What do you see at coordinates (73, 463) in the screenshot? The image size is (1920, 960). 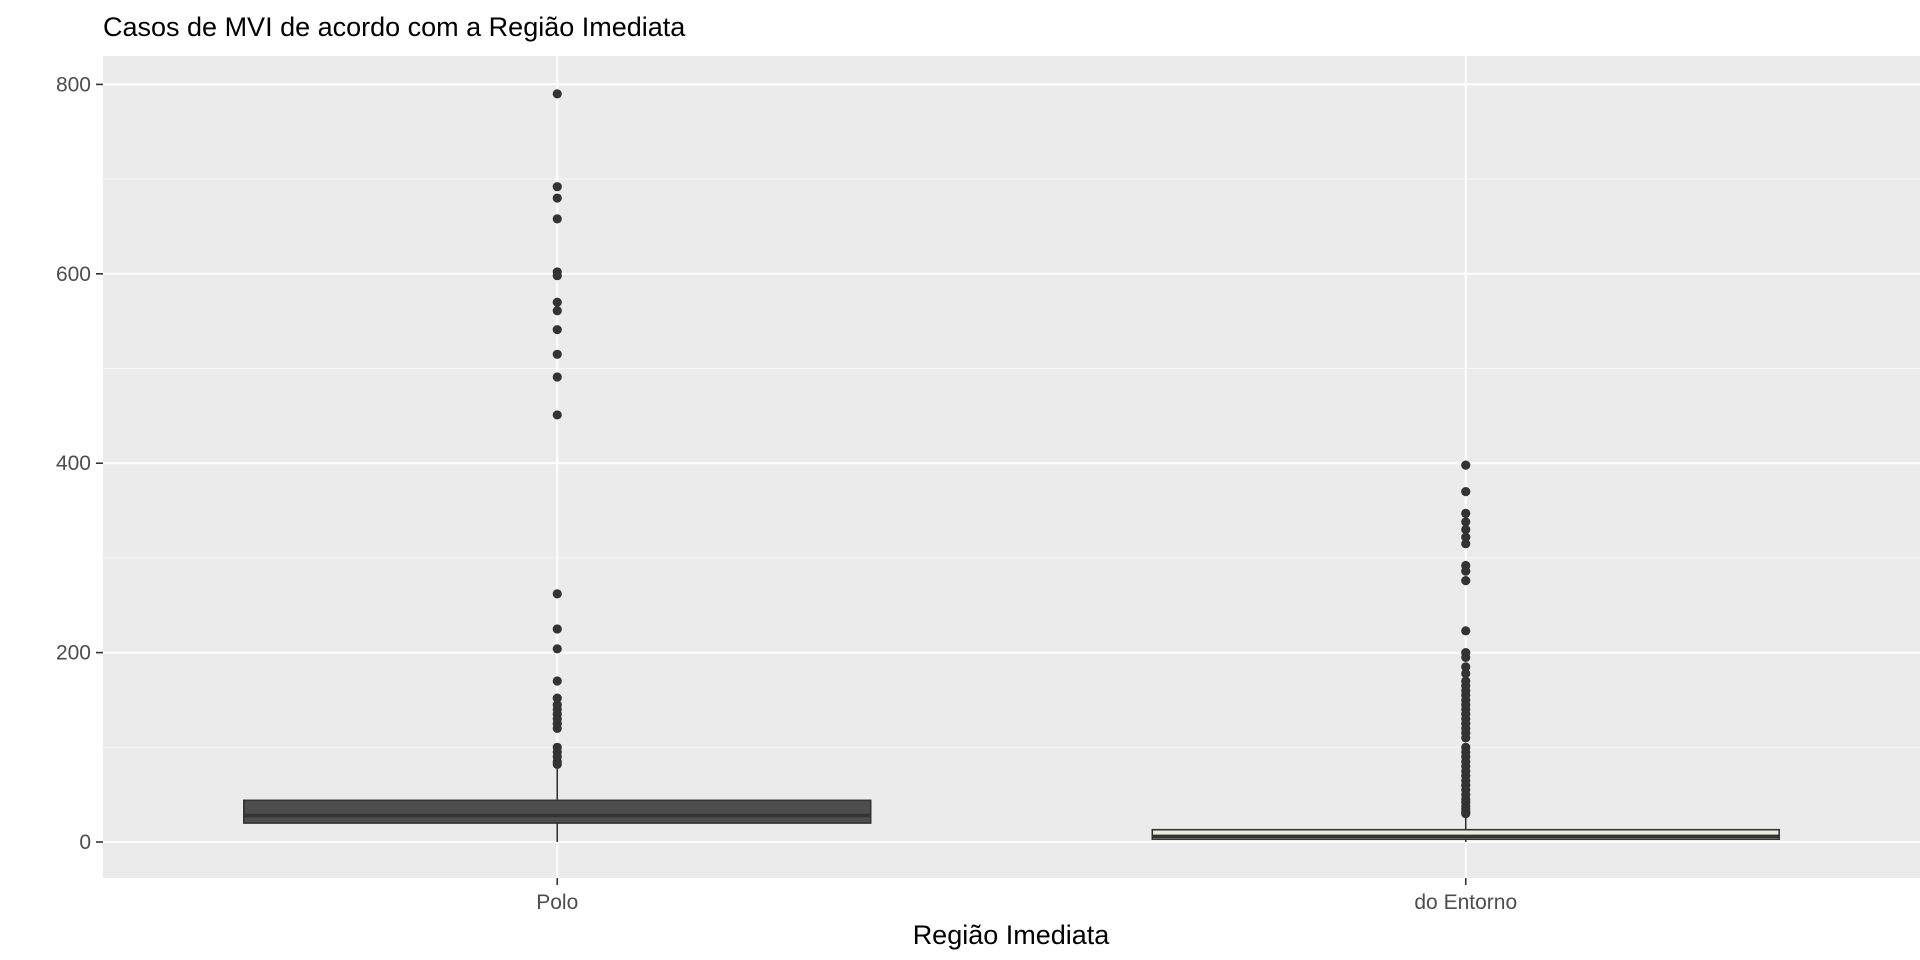 I see `y-tick-label: 400` at bounding box center [73, 463].